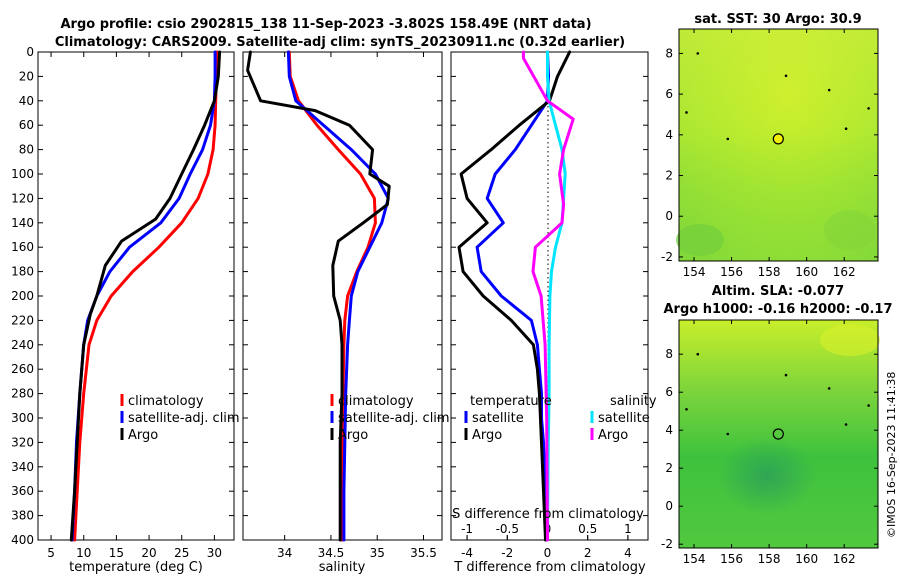 The height and width of the screenshot is (580, 900). I want to click on sst-map-title: sat. SST: 30 Argo: 30.9, so click(777, 19).